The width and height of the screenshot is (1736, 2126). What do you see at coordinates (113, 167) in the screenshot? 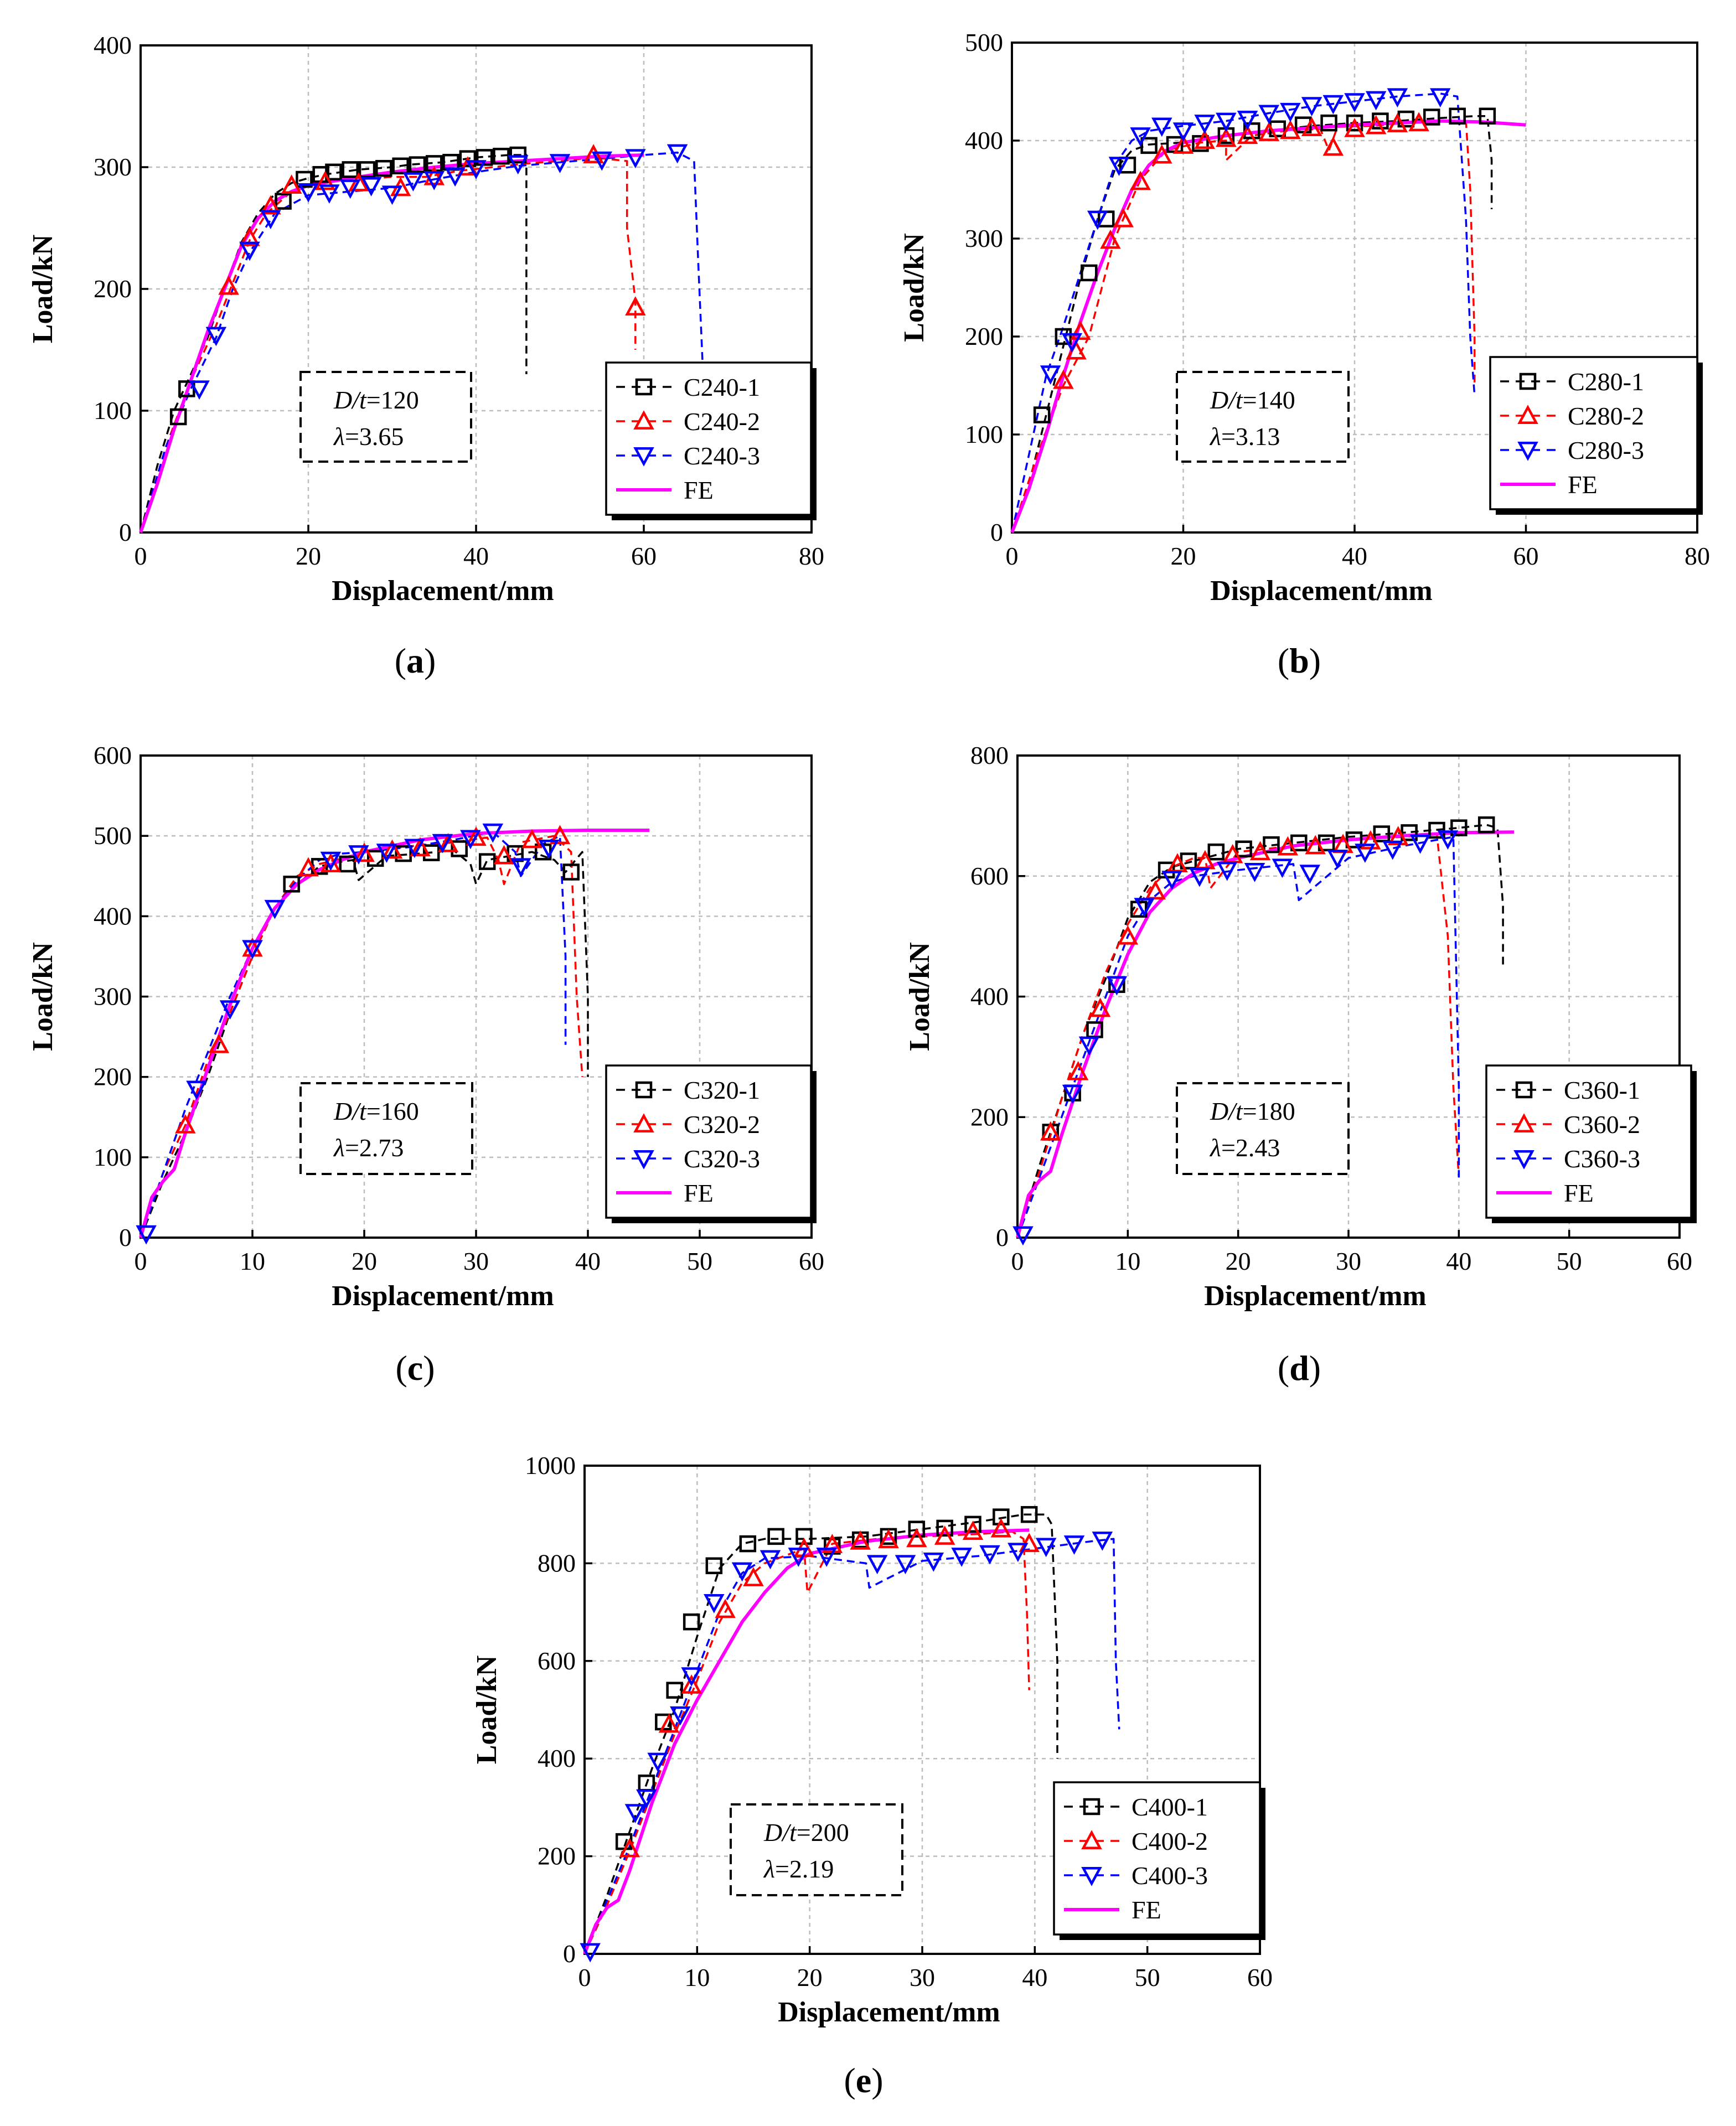
I see `y-tick-label: 300` at bounding box center [113, 167].